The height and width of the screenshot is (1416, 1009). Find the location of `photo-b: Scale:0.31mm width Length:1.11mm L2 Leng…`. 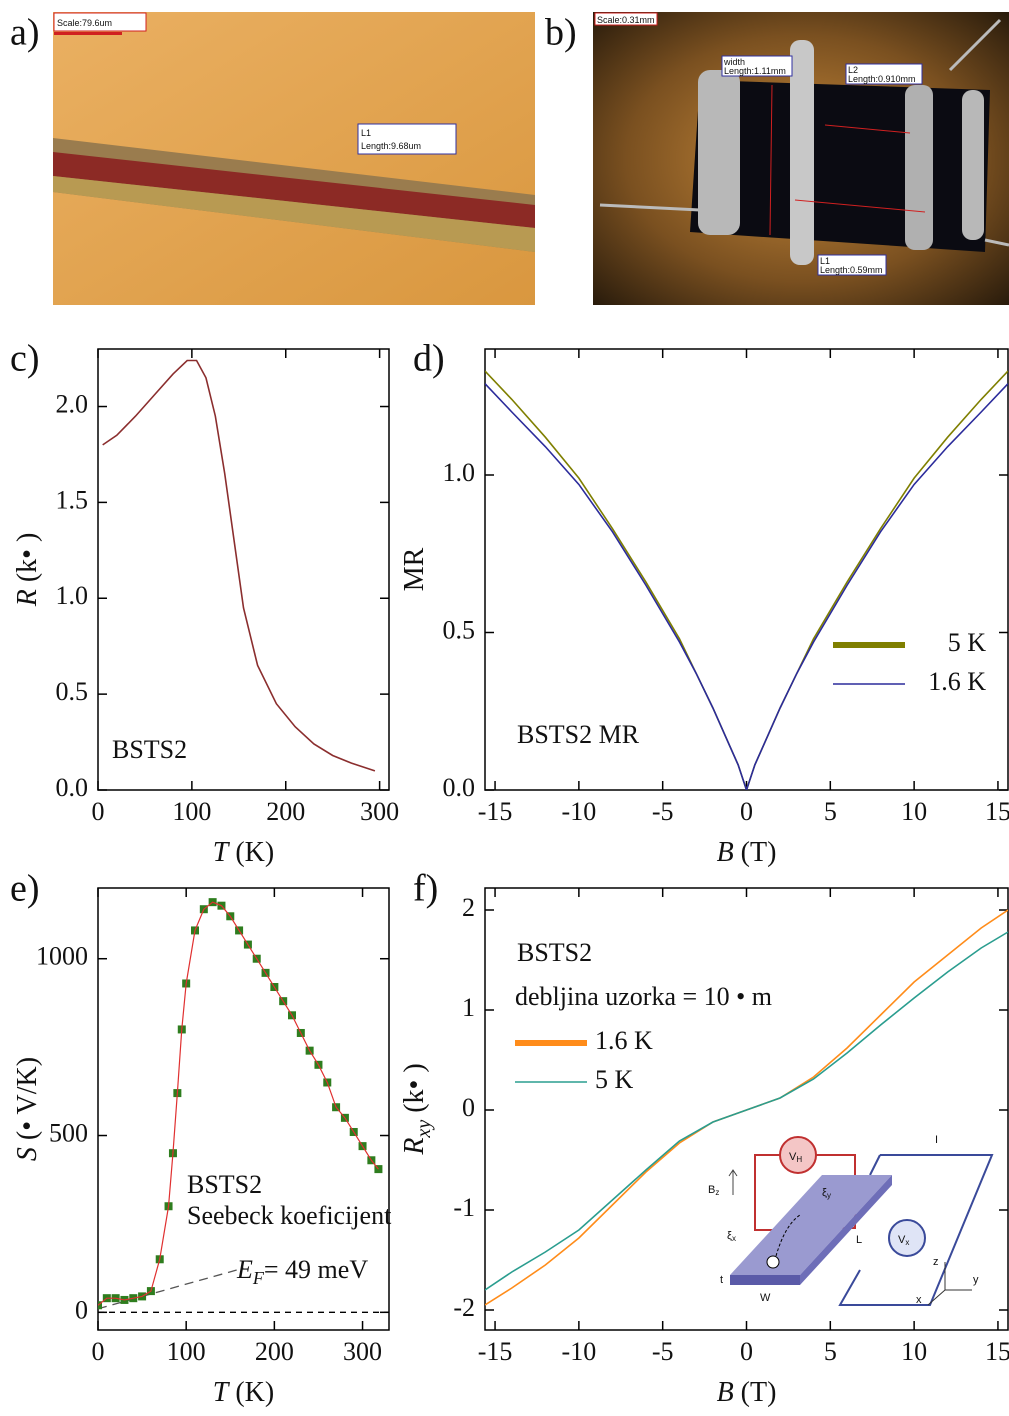

photo-b: Scale:0.31mm width Length:1.11mm L2 Leng… is located at coordinates (801, 158).